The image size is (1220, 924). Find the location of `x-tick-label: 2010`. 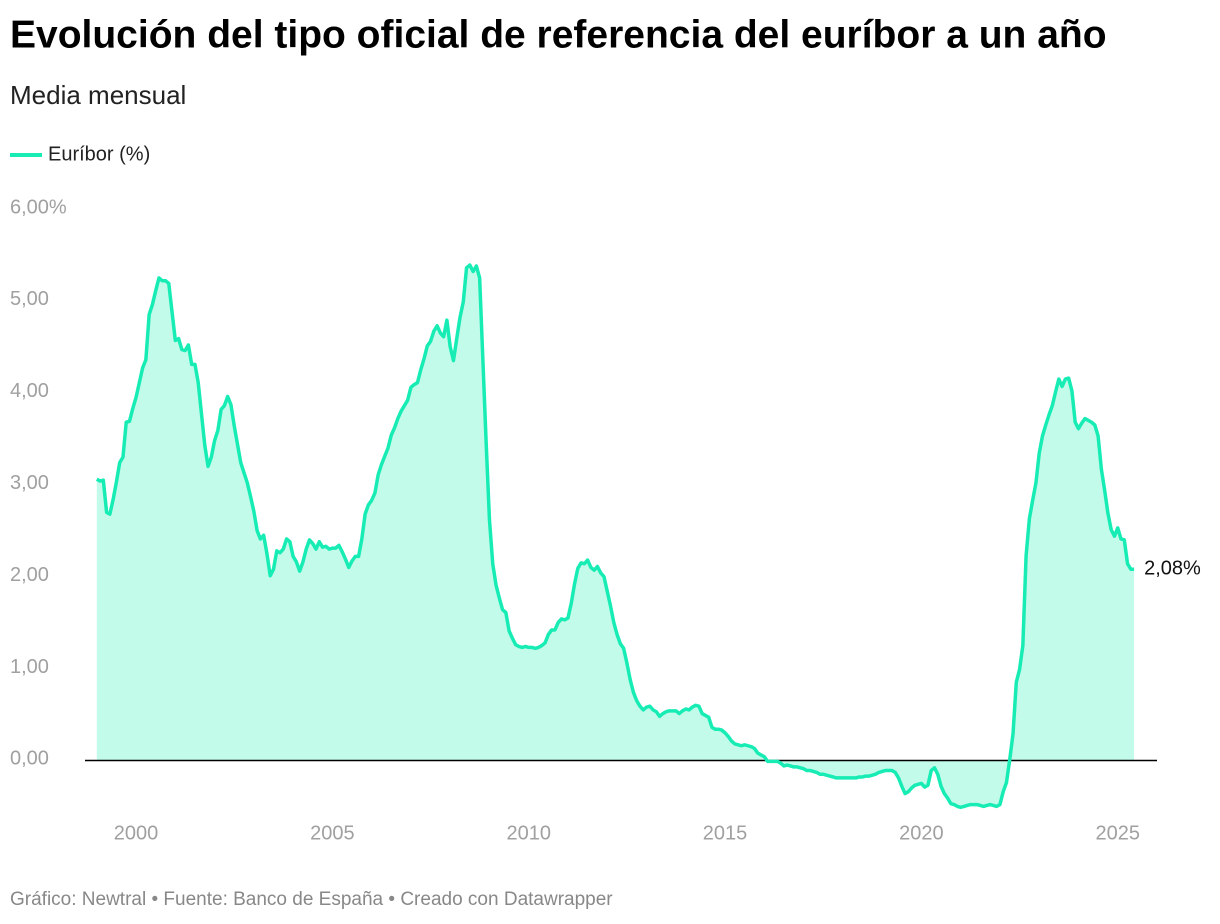

x-tick-label: 2010 is located at coordinates (528, 833).